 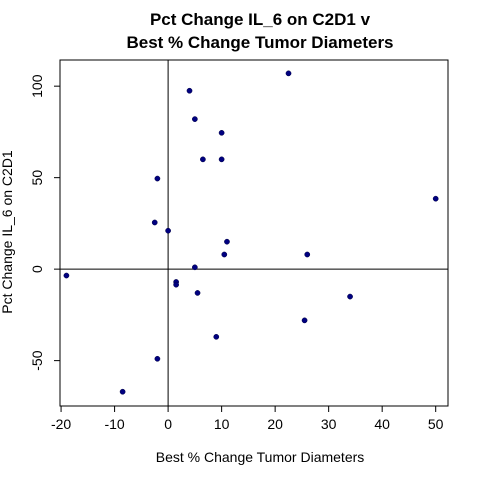 I want to click on x-tick-label: 30, so click(x=329, y=424).